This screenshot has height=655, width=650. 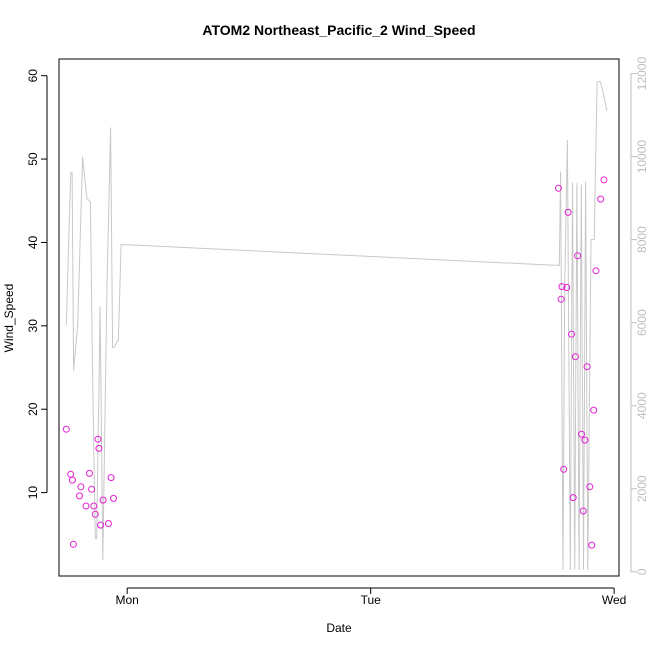 I want to click on right-axis-tick-label: 0, so click(x=642, y=571).